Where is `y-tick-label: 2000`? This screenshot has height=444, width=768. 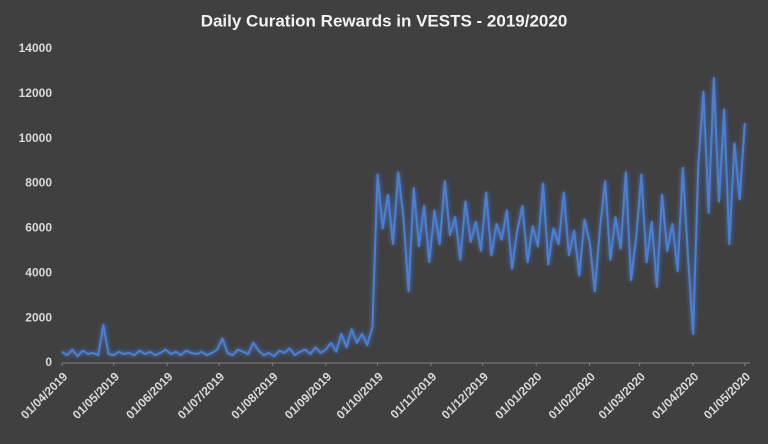
y-tick-label: 2000 is located at coordinates (38, 317).